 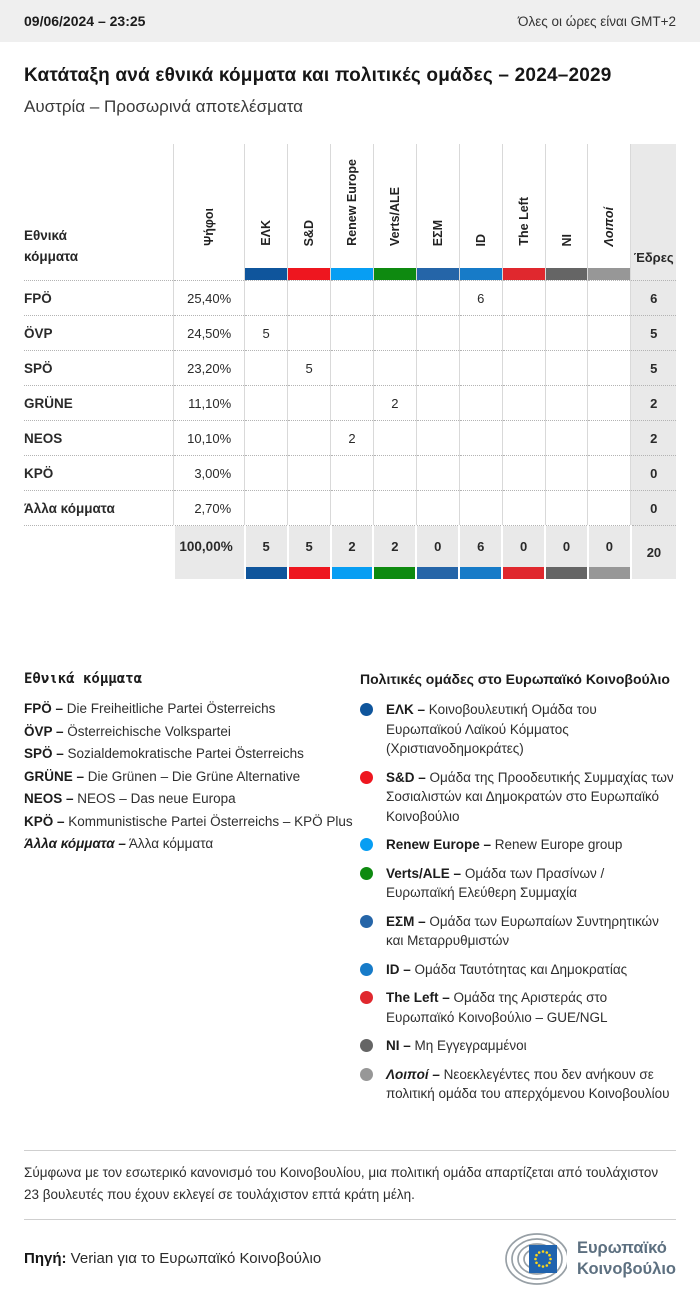 What do you see at coordinates (652, 552) in the screenshot?
I see `grand-total-seats-cell: 20` at bounding box center [652, 552].